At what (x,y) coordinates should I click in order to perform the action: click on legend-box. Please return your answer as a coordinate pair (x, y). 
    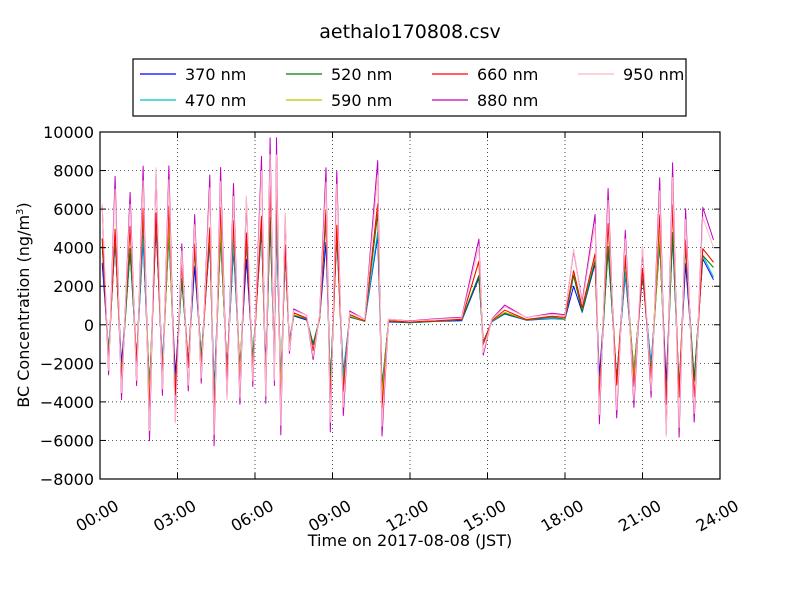
    Looking at the image, I should click on (409, 87).